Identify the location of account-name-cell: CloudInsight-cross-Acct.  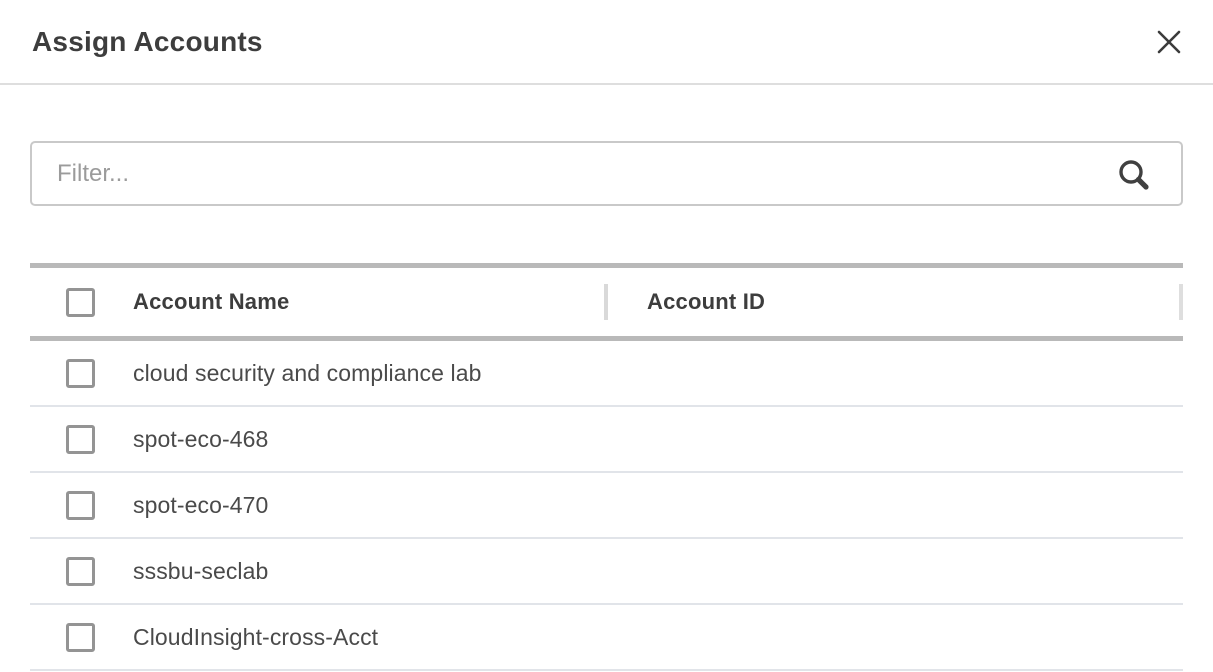
(256, 636).